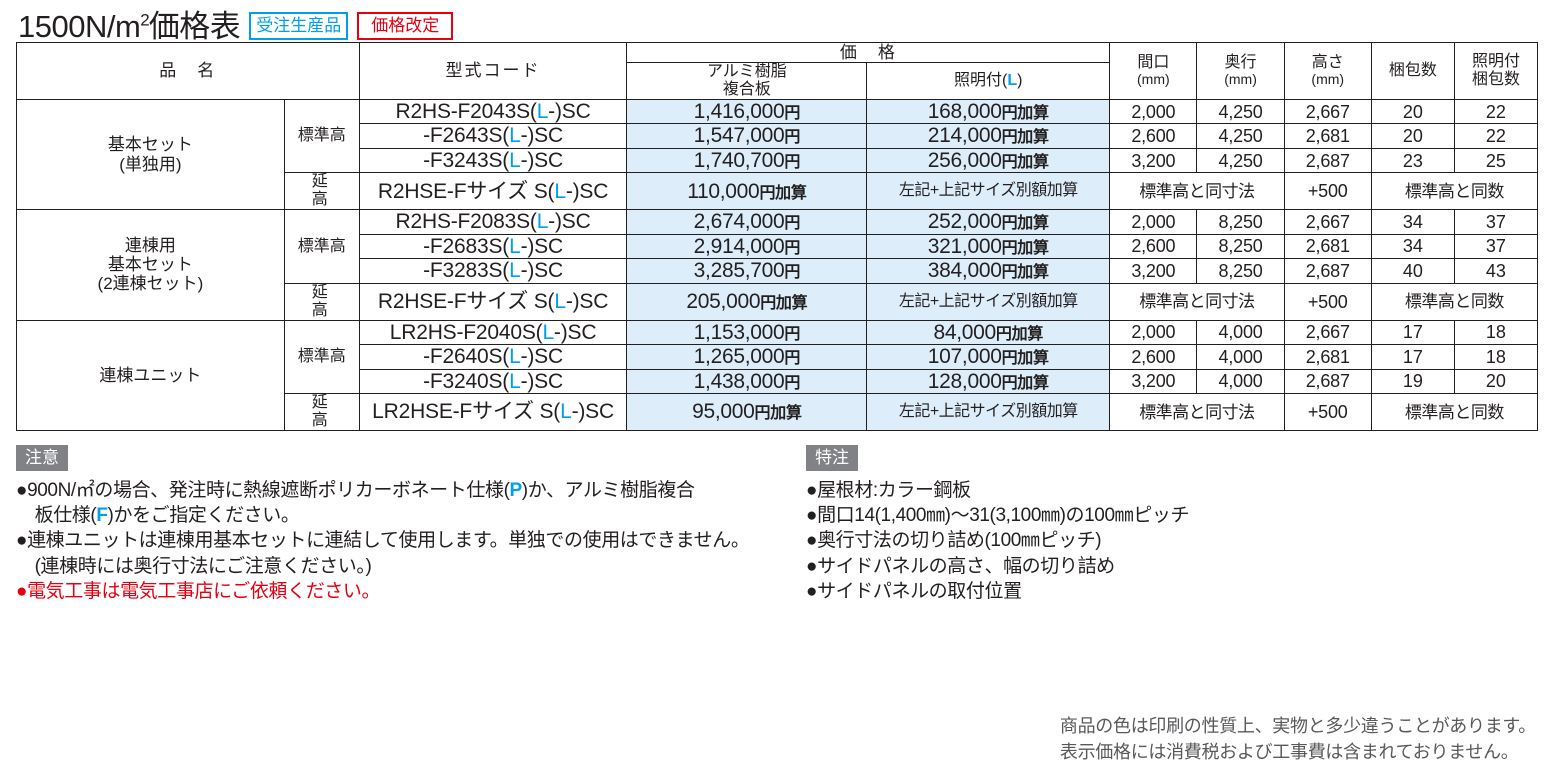 This screenshot has height=773, width=1552. Describe the element at coordinates (747, 412) in the screenshot. I see `price-aluminum-cell: 95,000円加算` at that location.